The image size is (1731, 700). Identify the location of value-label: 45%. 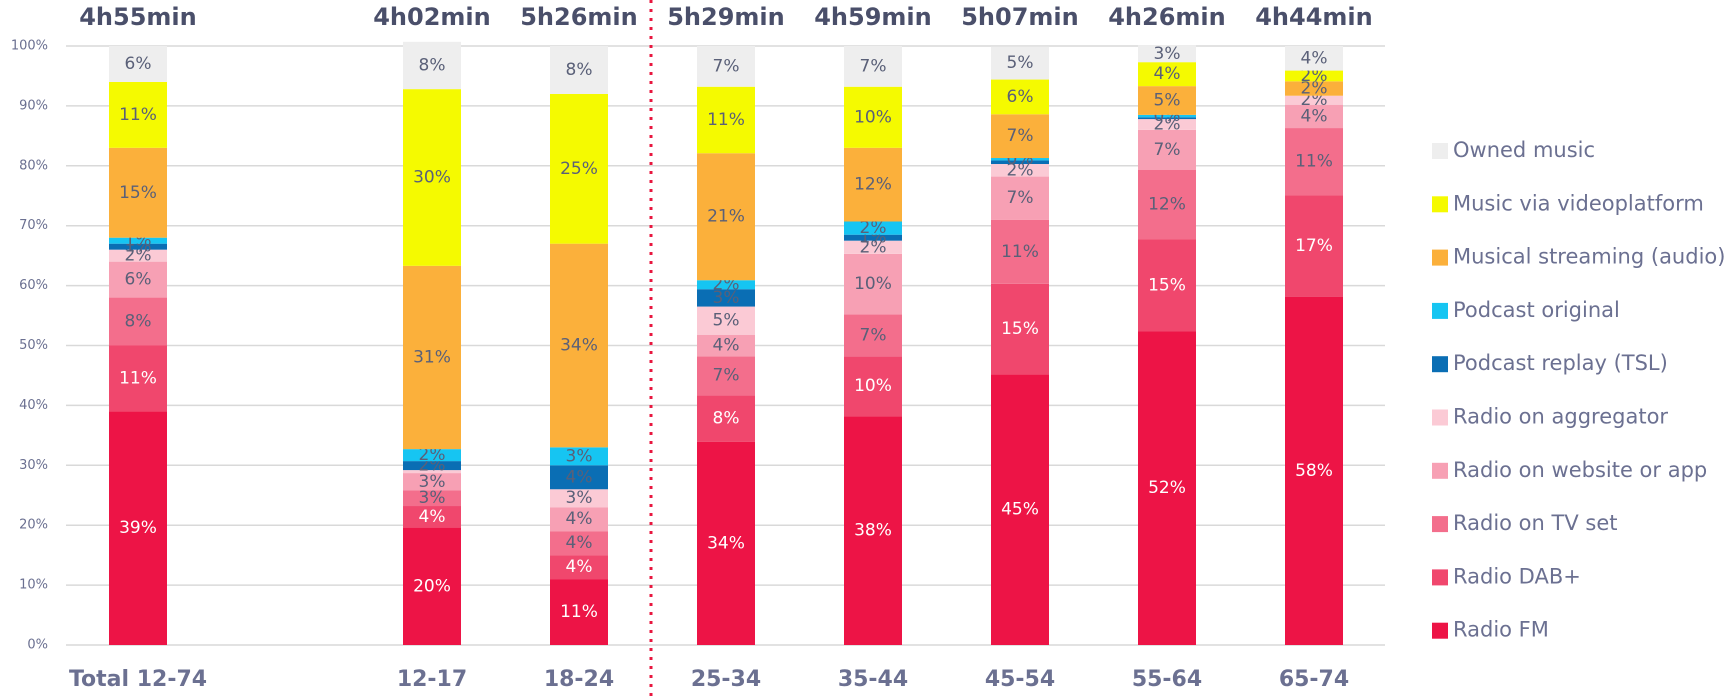
(1020, 510).